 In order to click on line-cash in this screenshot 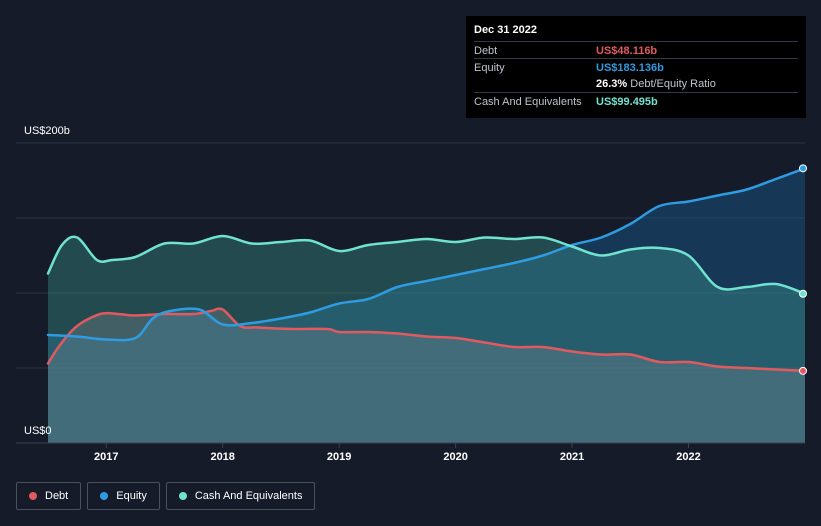, I will do `click(426, 264)`.